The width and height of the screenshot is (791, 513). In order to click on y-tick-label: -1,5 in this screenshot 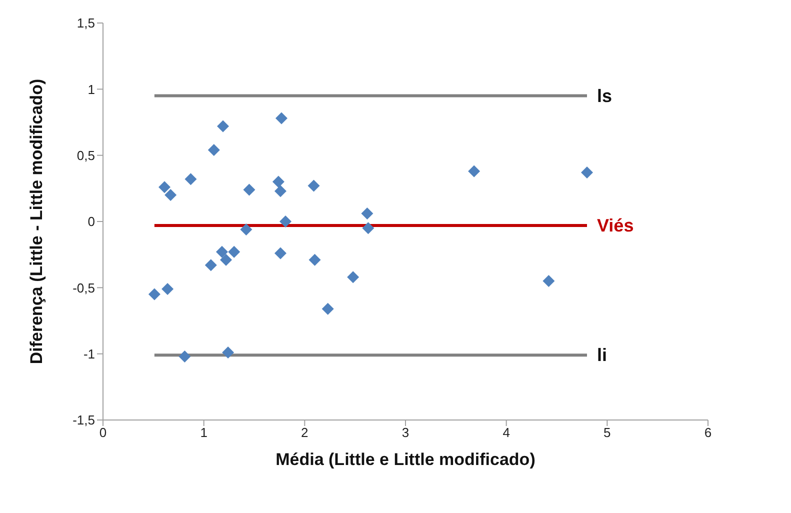, I will do `click(83, 420)`.